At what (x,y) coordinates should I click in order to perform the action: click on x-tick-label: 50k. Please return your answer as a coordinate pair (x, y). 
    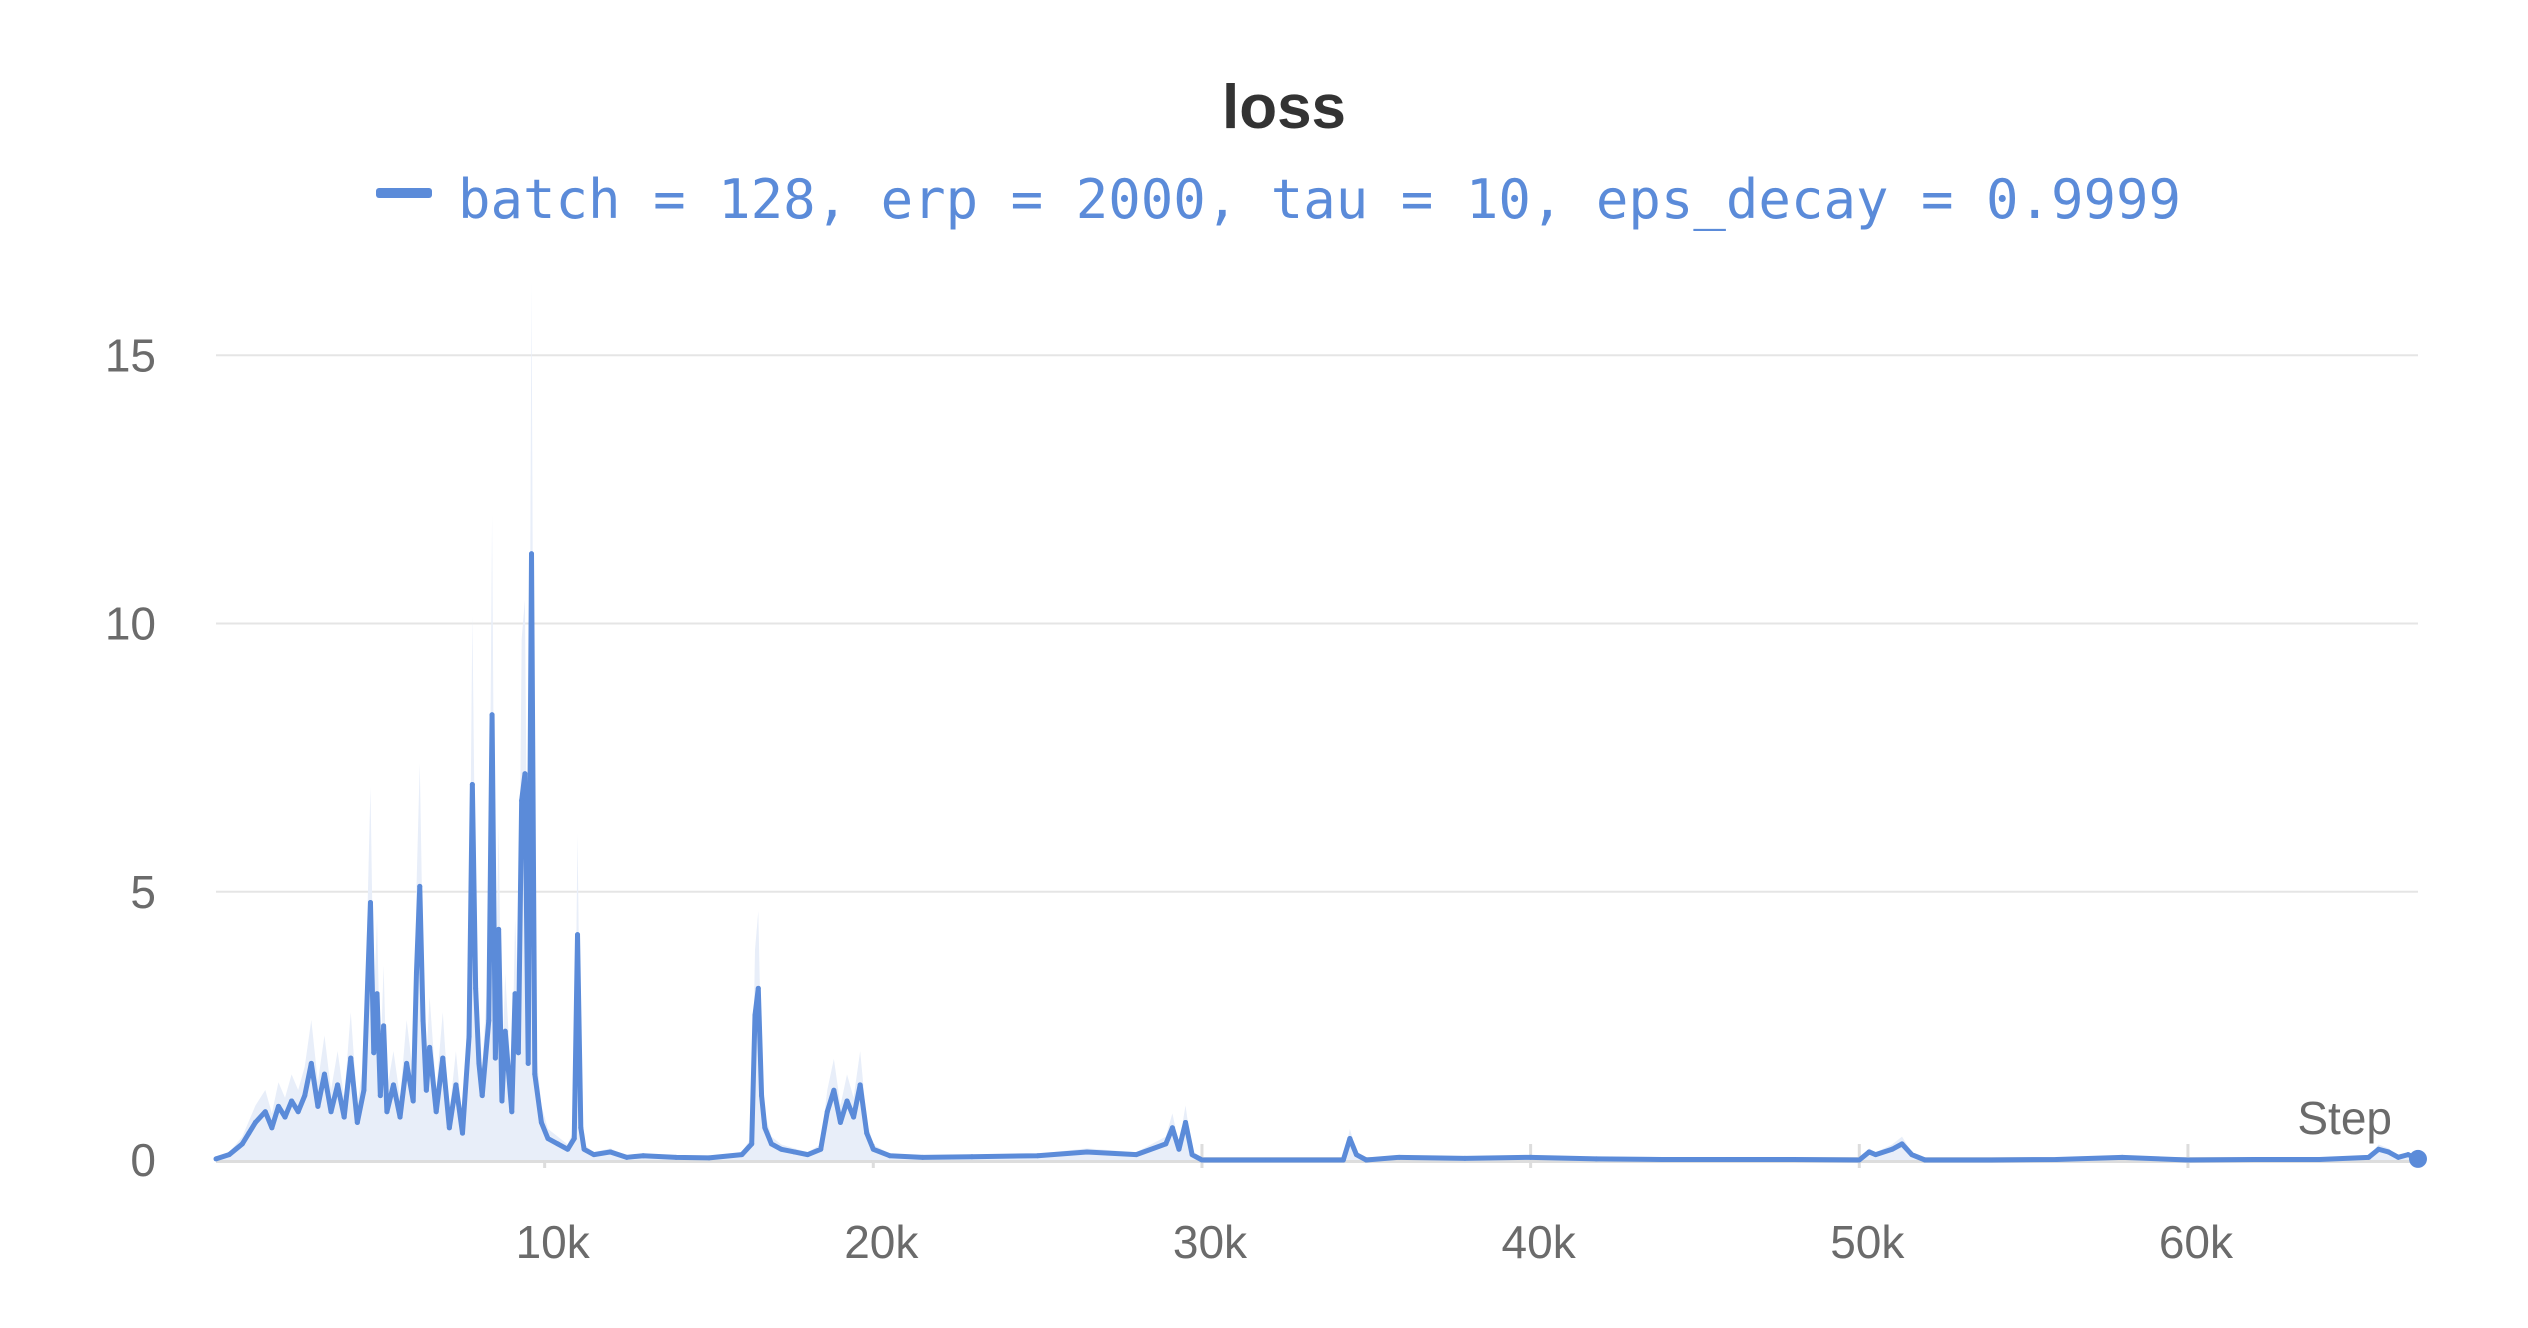
    Looking at the image, I should click on (1867, 1242).